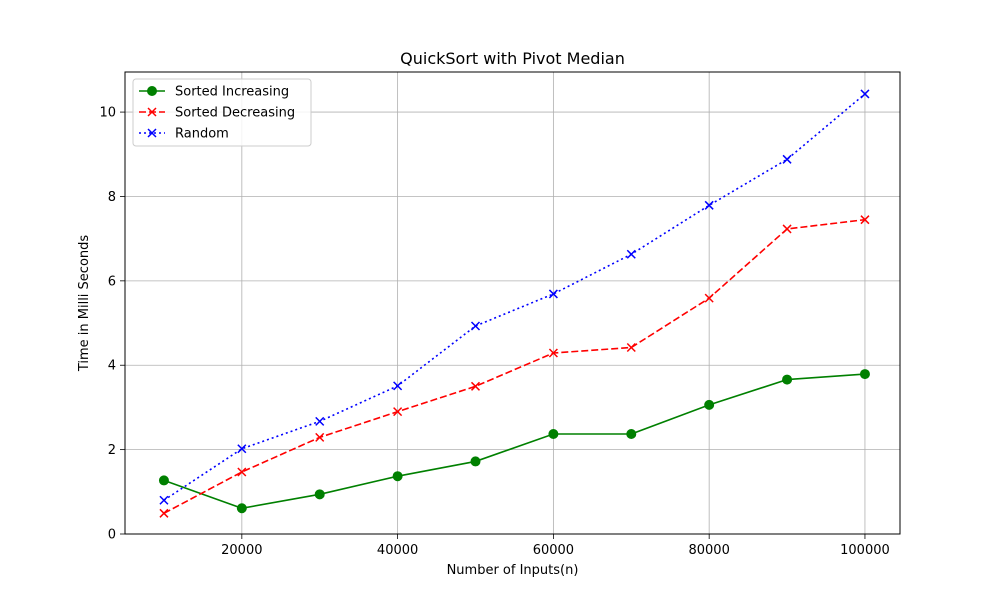 The width and height of the screenshot is (1000, 600). I want to click on legend: Sorted Increasing Sorted Decreasing Random, so click(222, 112).